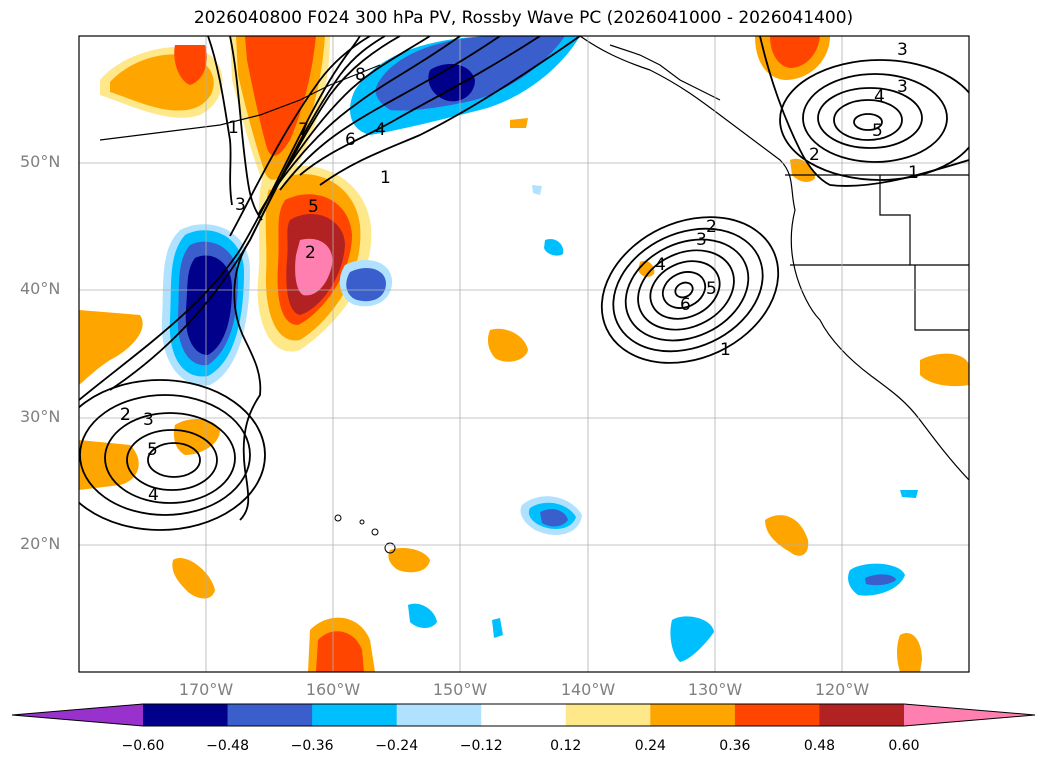 This screenshot has height=765, width=1047. I want to click on lon-label-130w: 130°W, so click(715, 689).